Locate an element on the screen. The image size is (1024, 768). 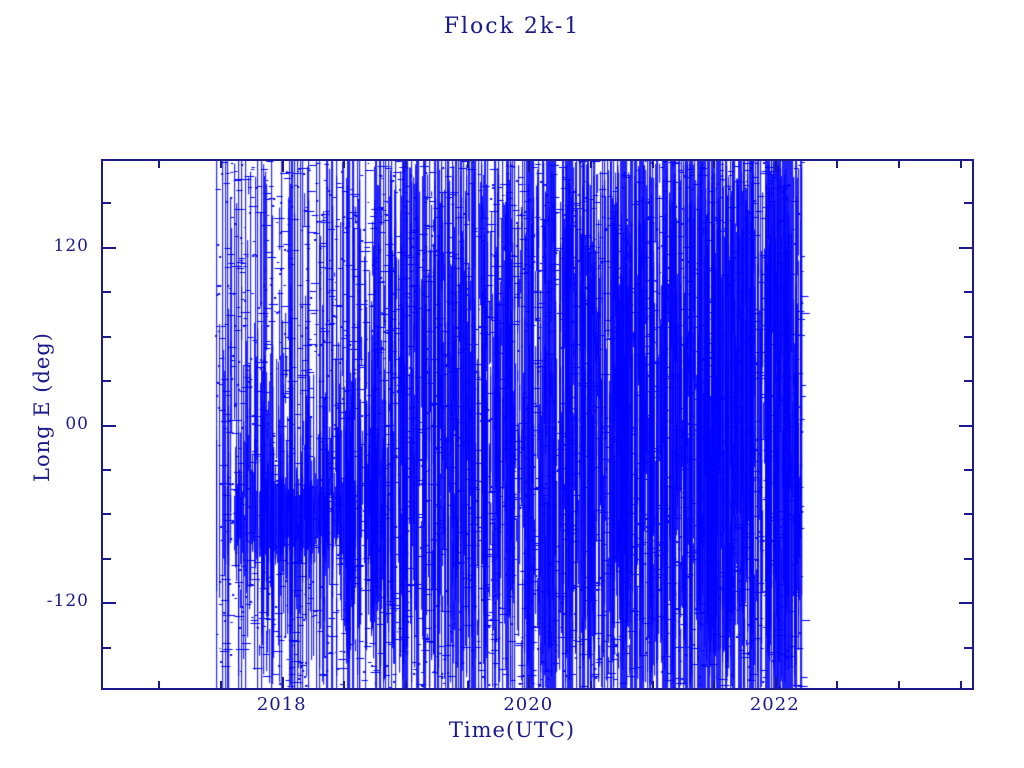
x-axis-title: Time(UTC) is located at coordinates (512, 730).